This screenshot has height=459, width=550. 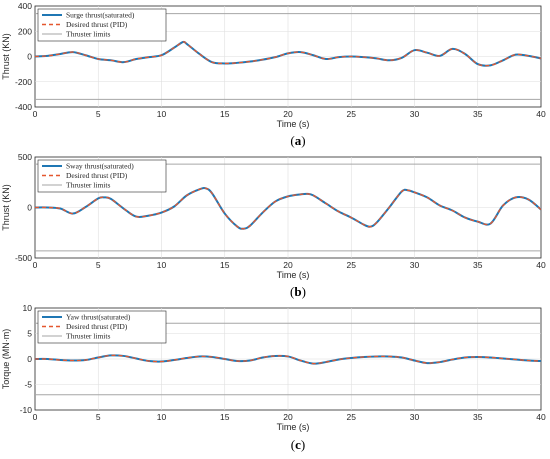 What do you see at coordinates (26, 410) in the screenshot?
I see `y-tick-label: -10` at bounding box center [26, 410].